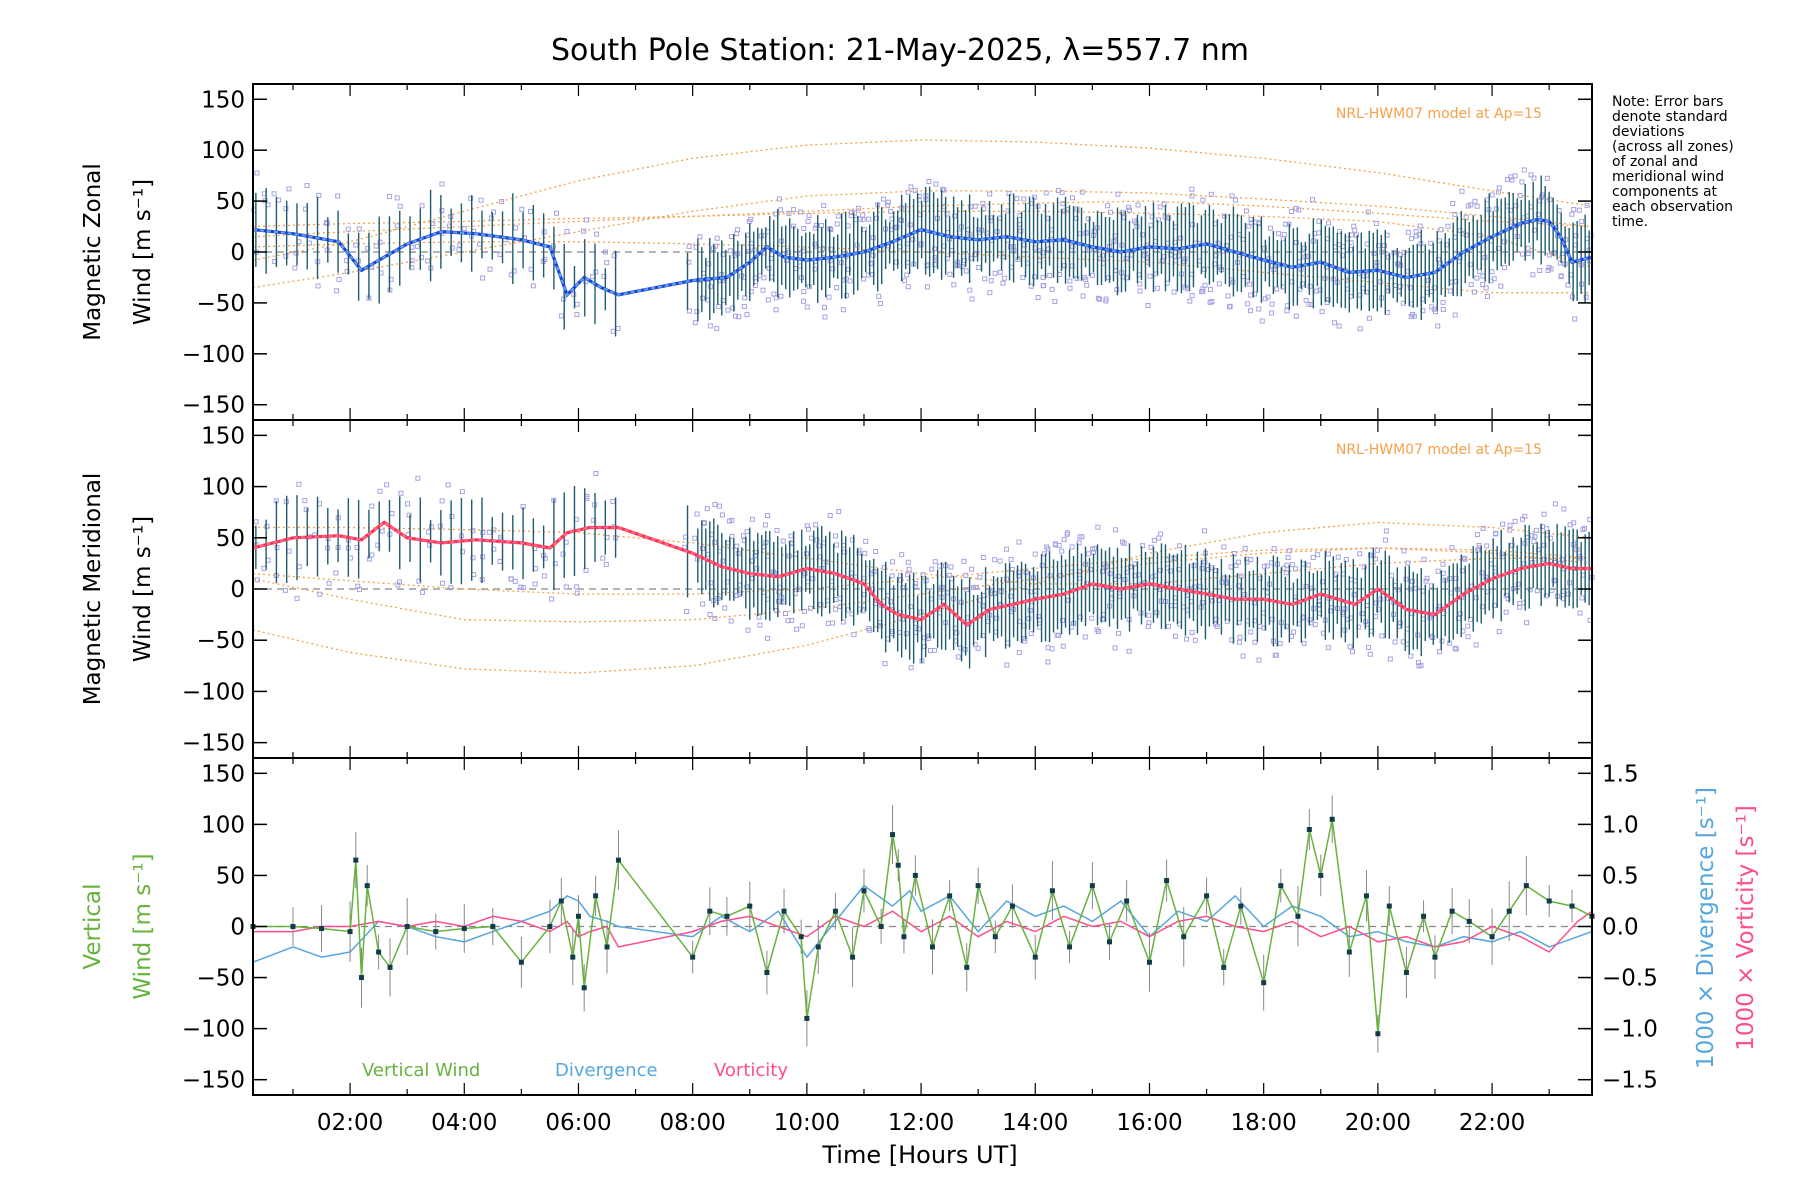 This screenshot has width=1800, height=1200. What do you see at coordinates (213, 406) in the screenshot?
I see `y-tick-label: −150` at bounding box center [213, 406].